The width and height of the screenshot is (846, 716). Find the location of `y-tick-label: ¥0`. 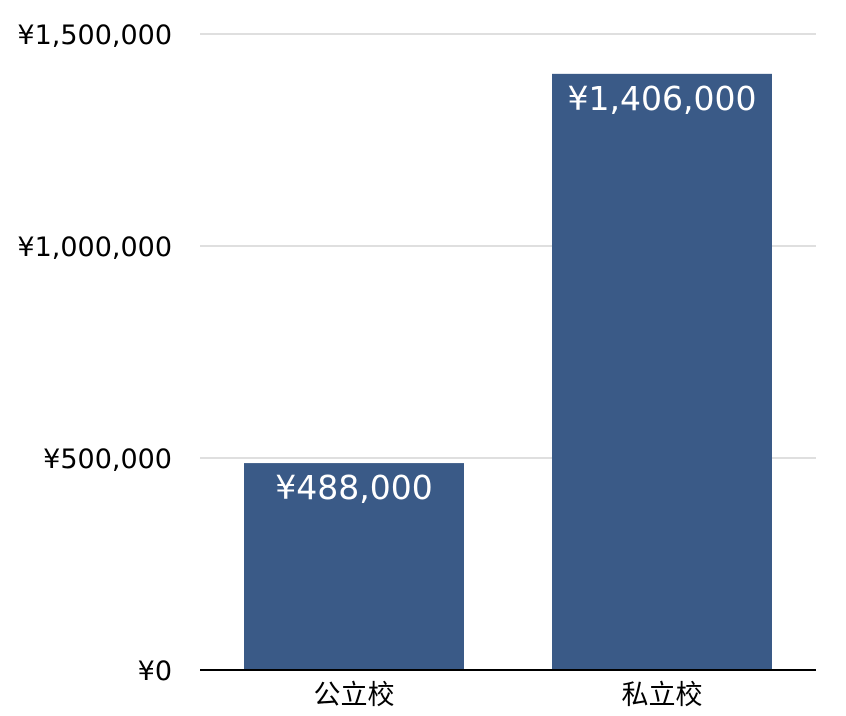

y-tick-label: ¥0 is located at coordinates (155, 671).